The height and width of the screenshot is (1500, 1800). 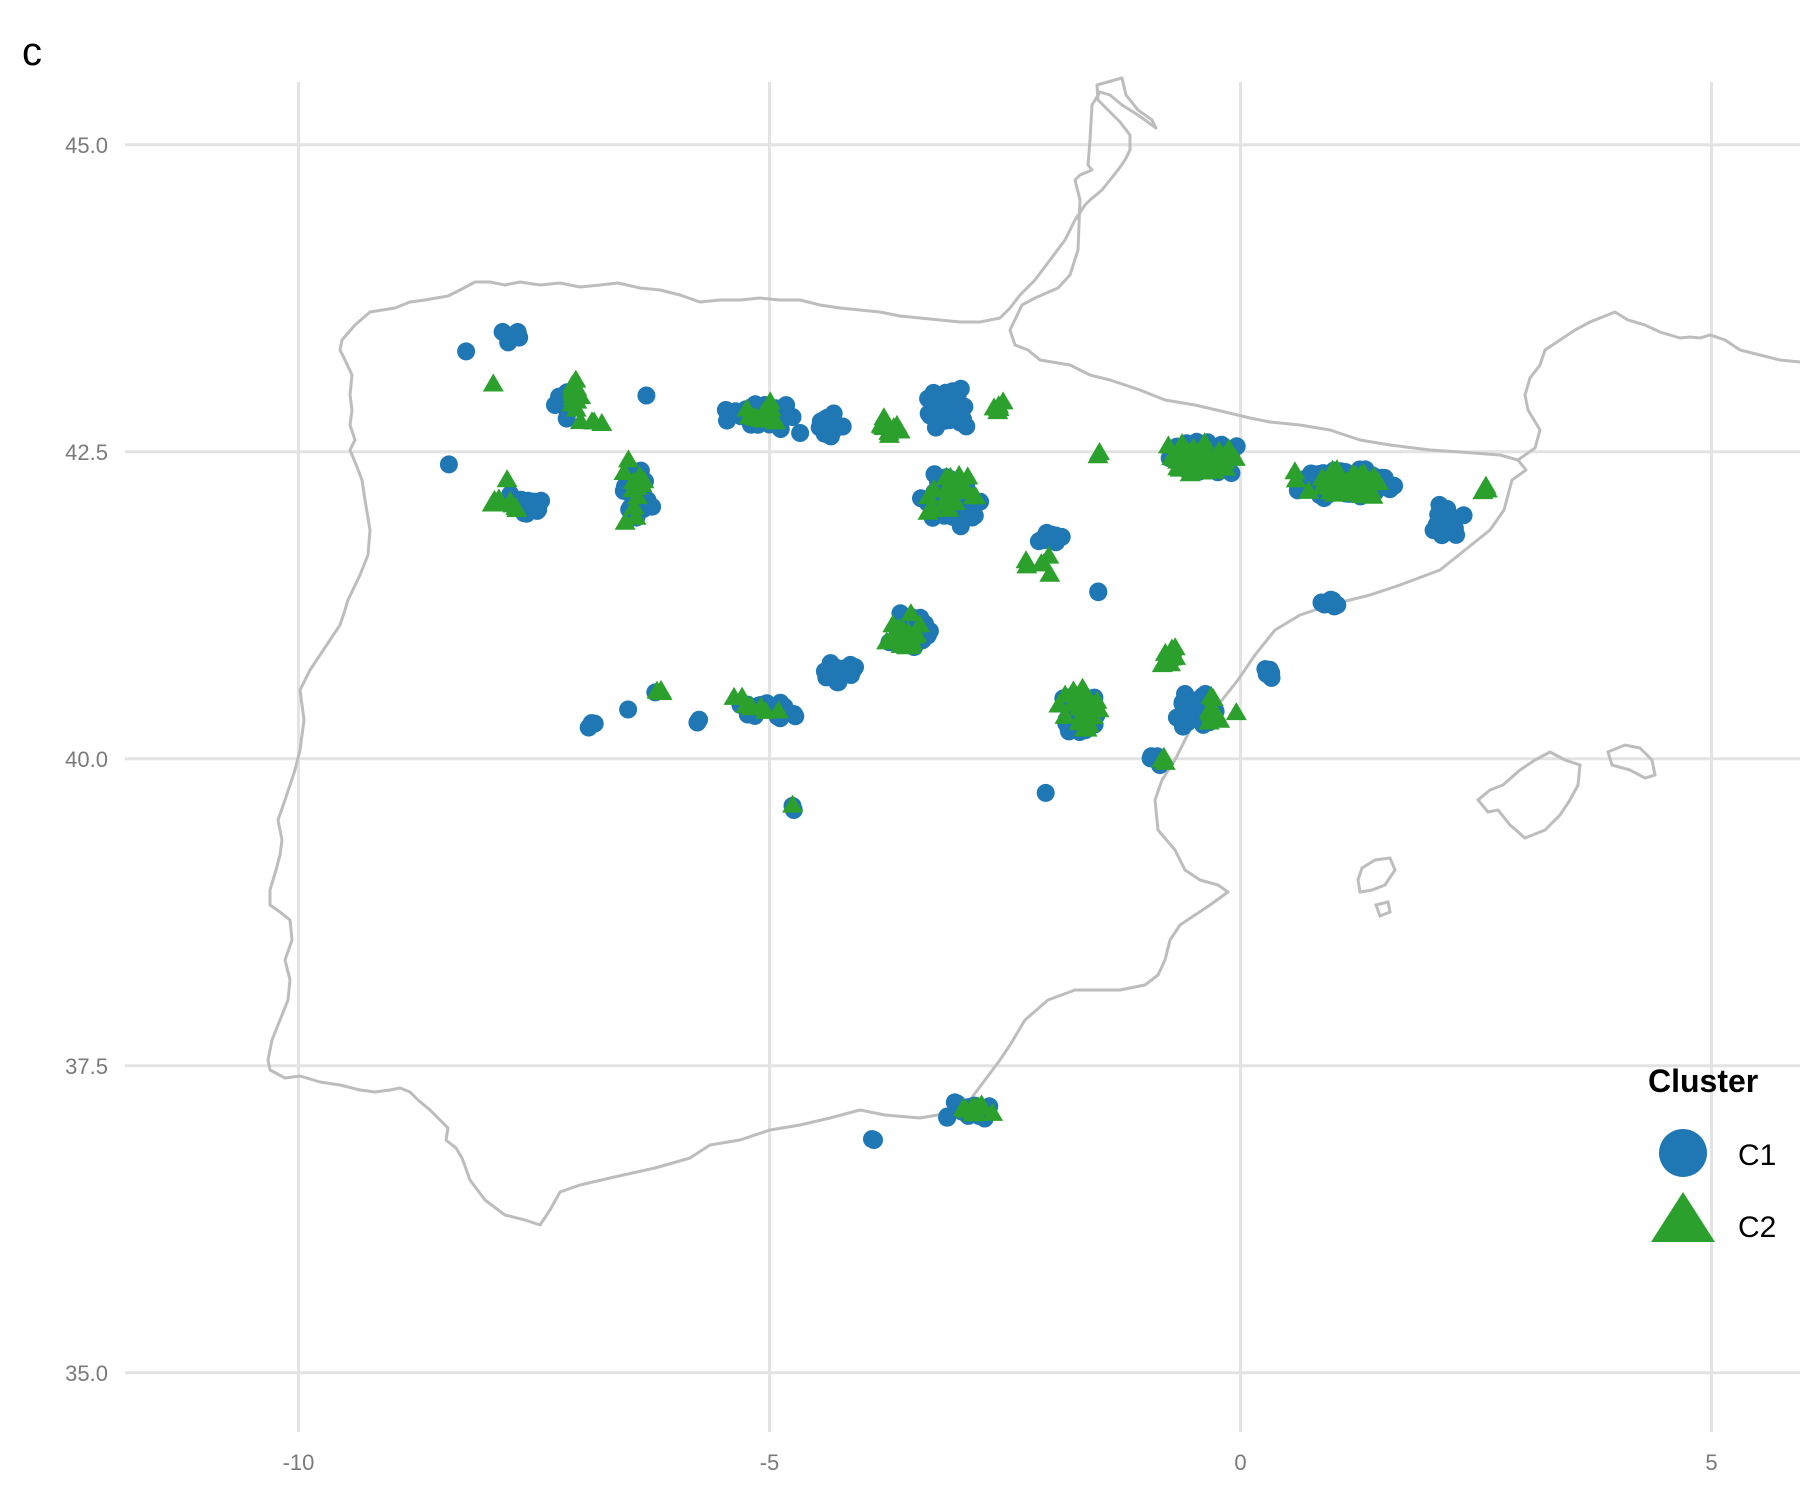 What do you see at coordinates (1683, 1153) in the screenshot?
I see `legend-key-c1` at bounding box center [1683, 1153].